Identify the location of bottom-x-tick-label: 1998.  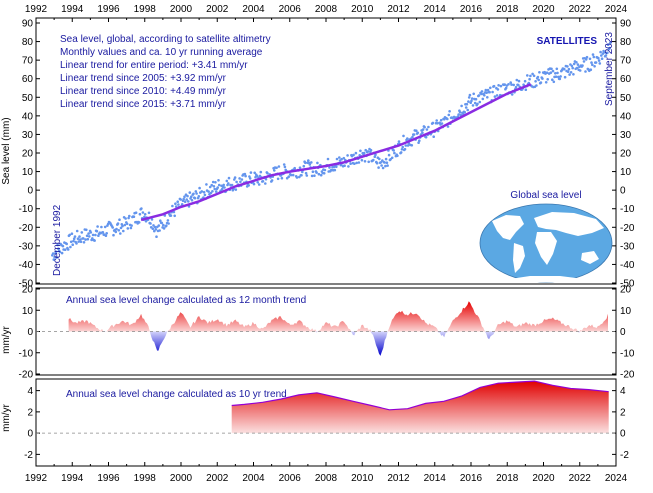
(145, 478).